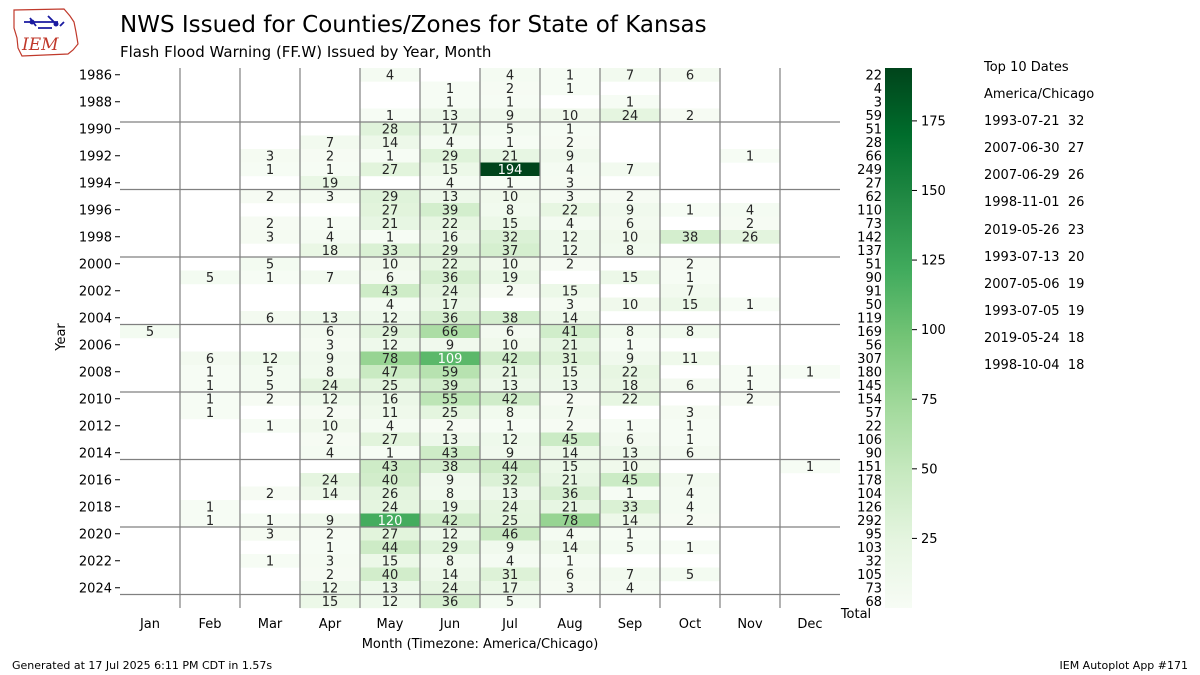  Describe the element at coordinates (873, 278) in the screenshot. I see `year-total: 90` at that location.